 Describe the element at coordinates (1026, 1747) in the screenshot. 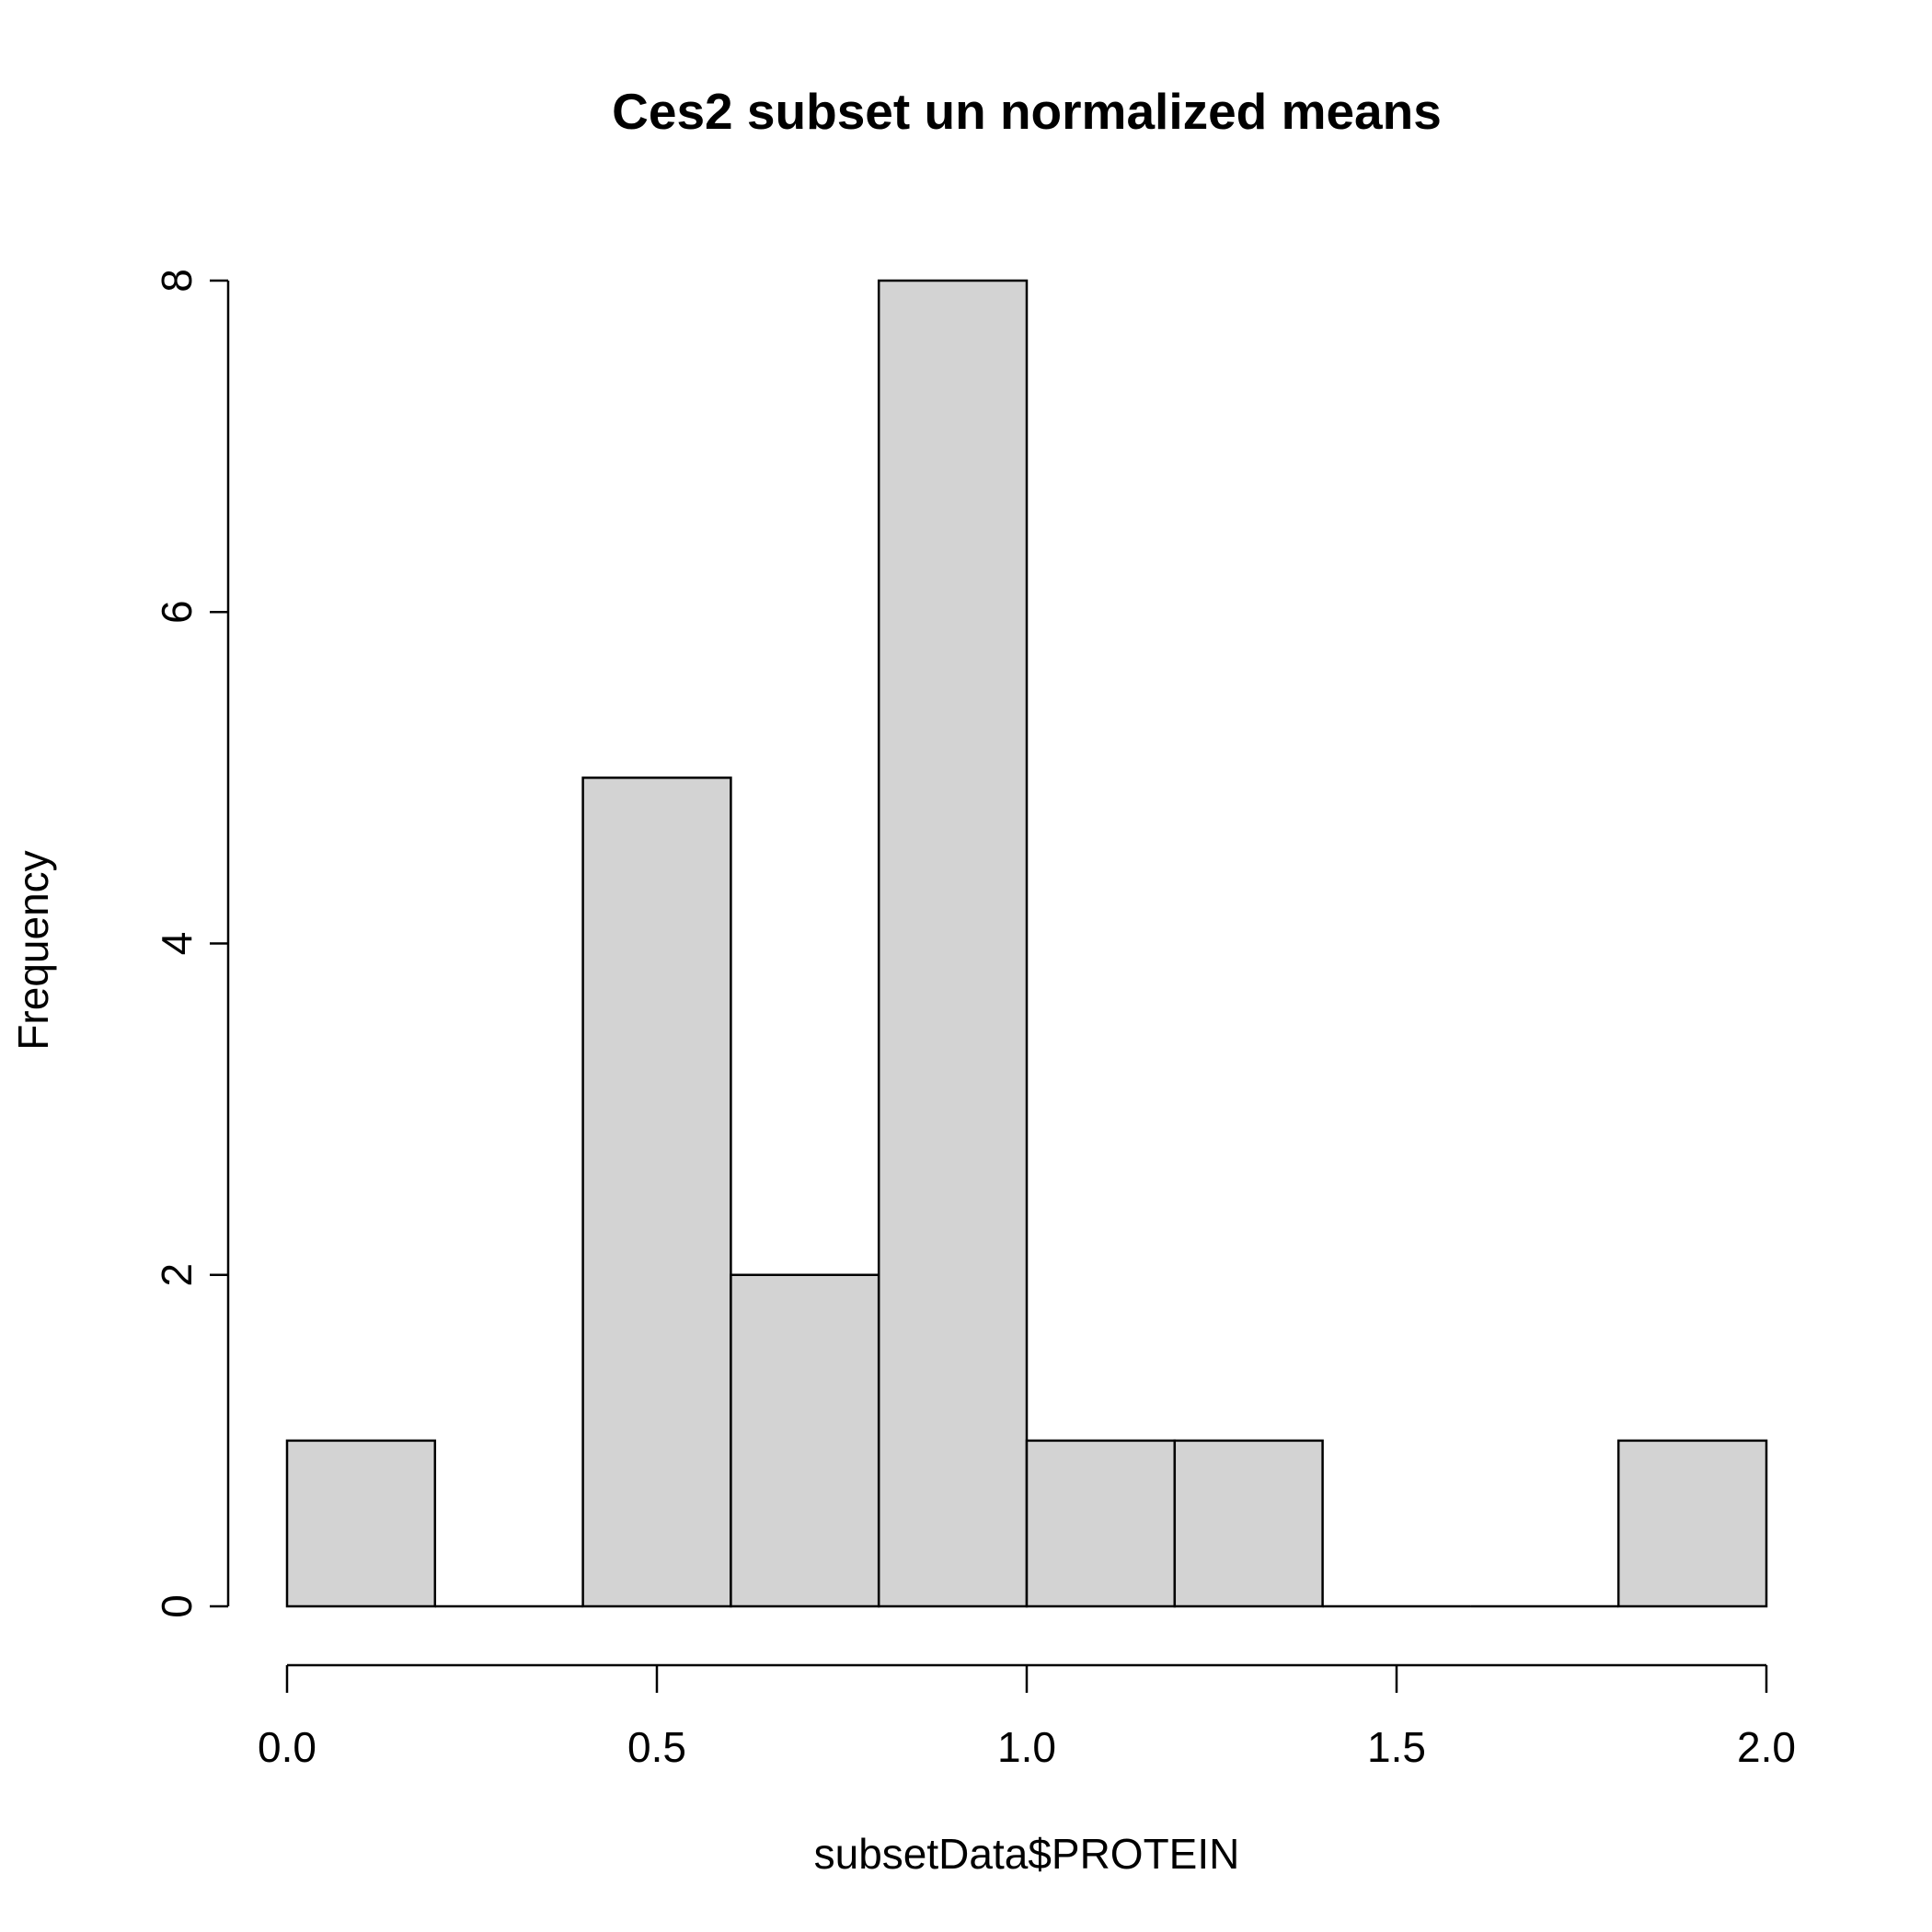

I see `x-tick-label: 1.0` at that location.